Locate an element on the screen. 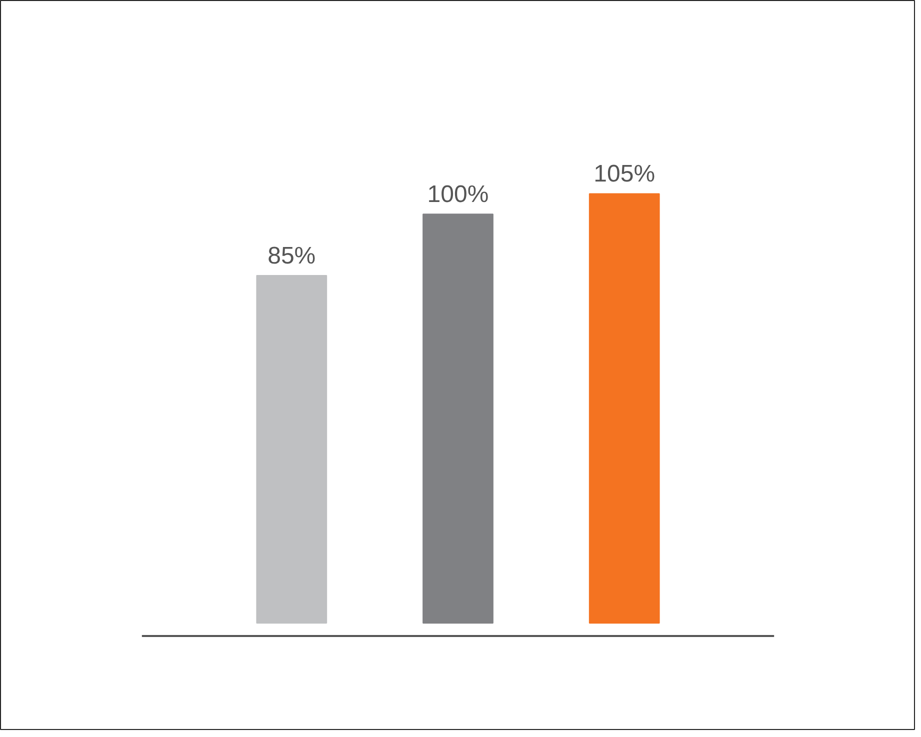 The image size is (921, 737). data-label: 85% is located at coordinates (292, 256).